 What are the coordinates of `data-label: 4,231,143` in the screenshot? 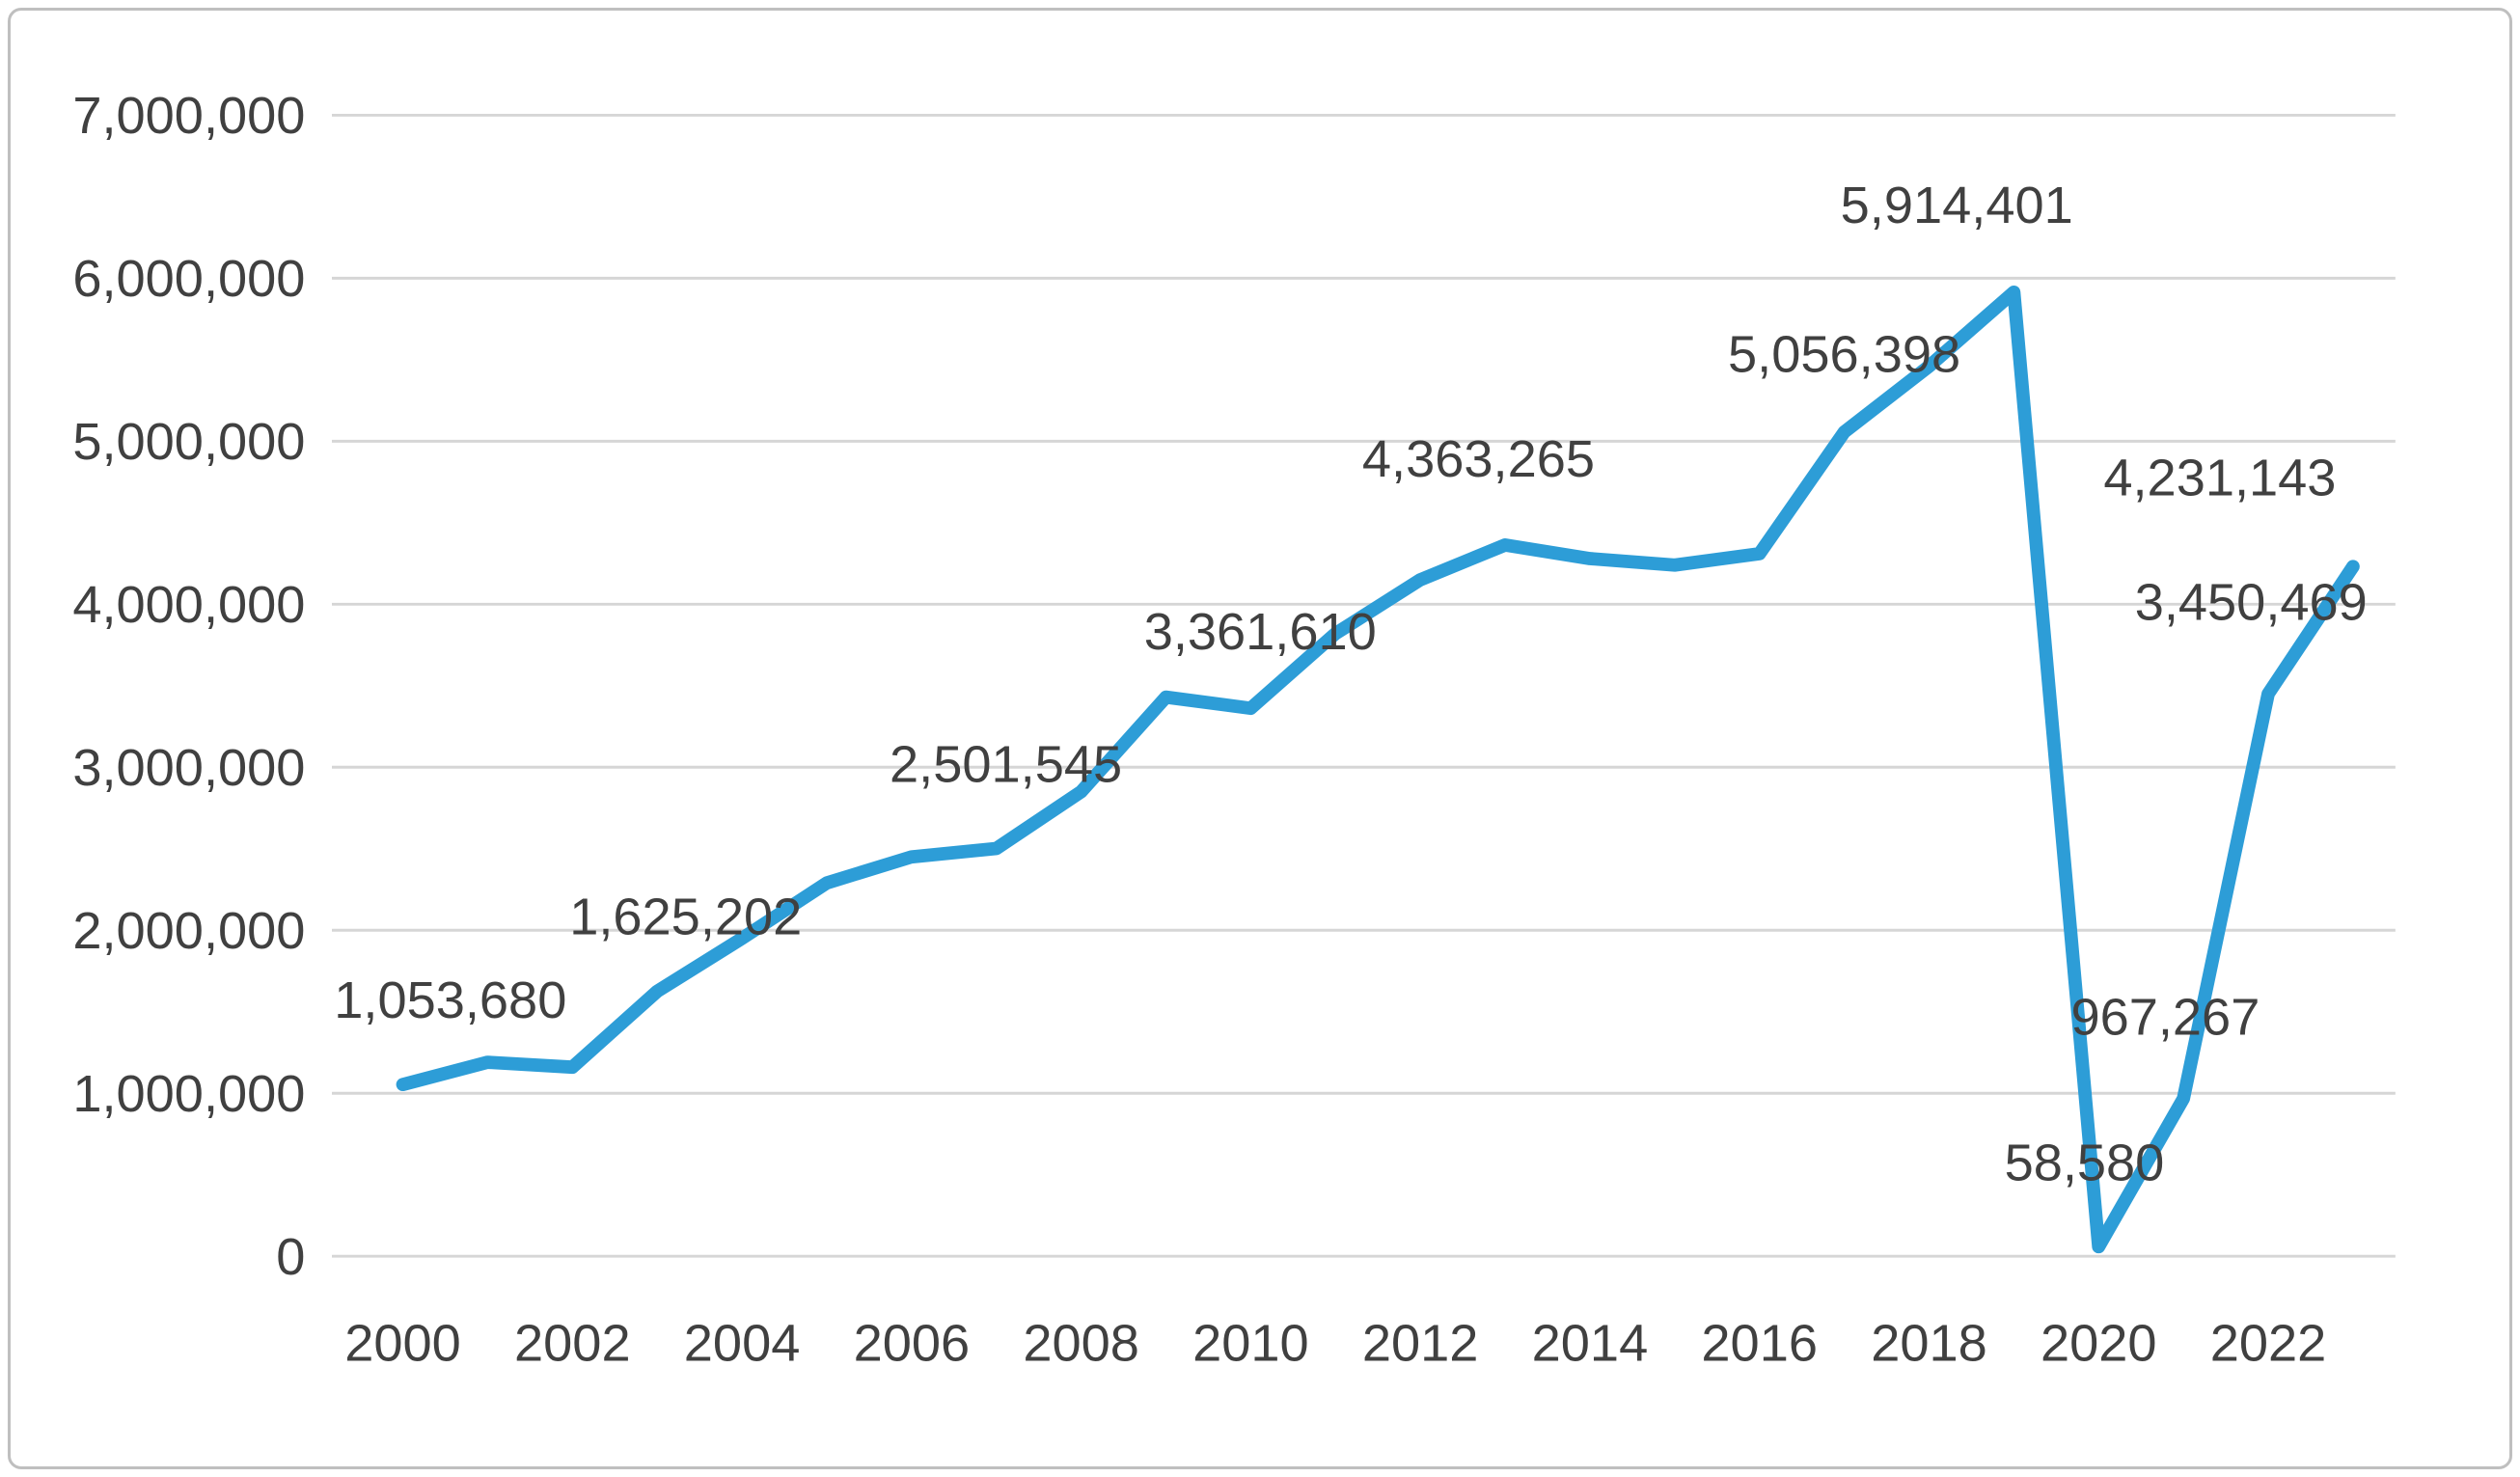 It's located at (2219, 477).